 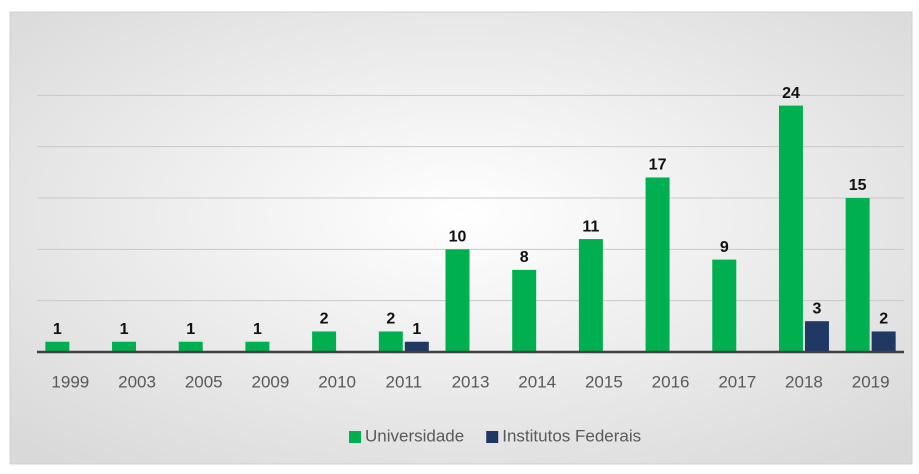 What do you see at coordinates (671, 381) in the screenshot?
I see `x-tick-label: 2016` at bounding box center [671, 381].